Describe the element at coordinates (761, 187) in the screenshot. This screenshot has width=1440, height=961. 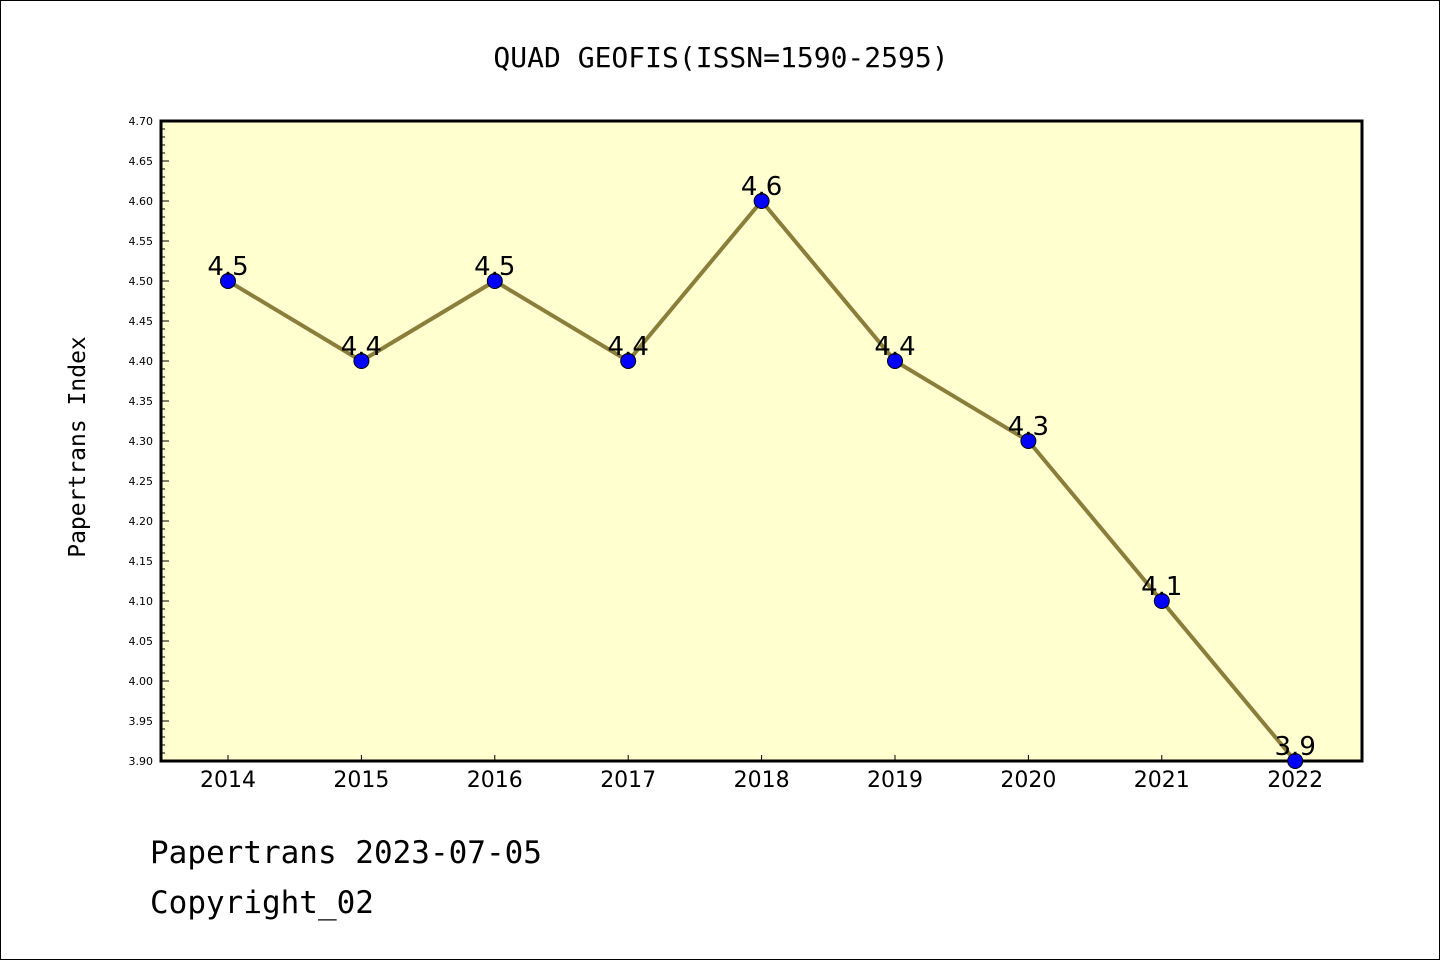
I see `data-label: 4.6` at that location.